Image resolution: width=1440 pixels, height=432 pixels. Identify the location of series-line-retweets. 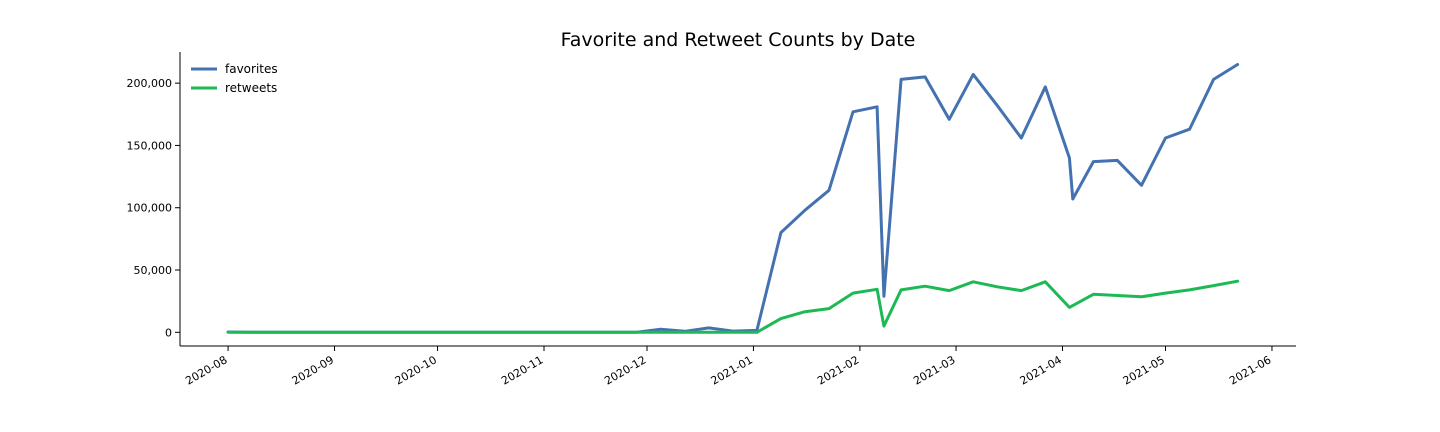
(733, 306).